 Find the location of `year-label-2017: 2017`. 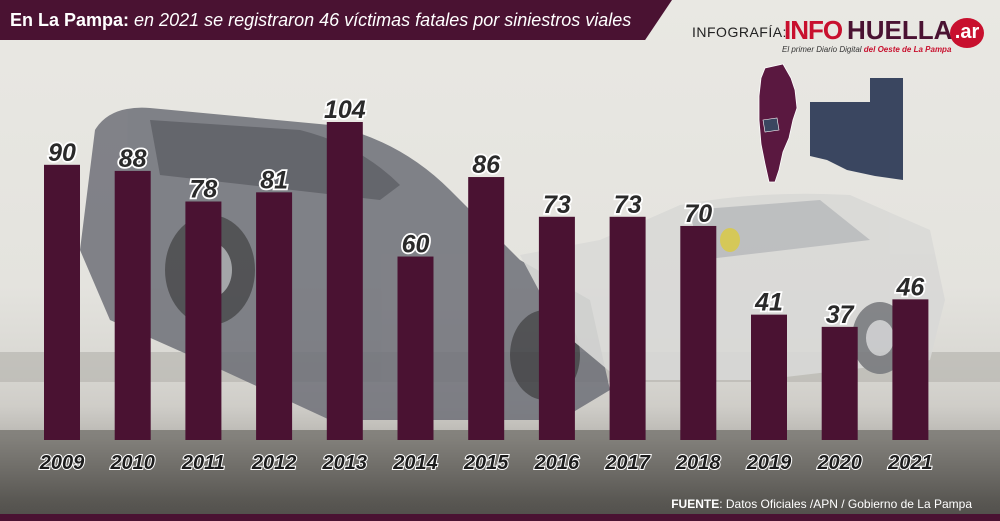

year-label-2017: 2017 is located at coordinates (627, 463).